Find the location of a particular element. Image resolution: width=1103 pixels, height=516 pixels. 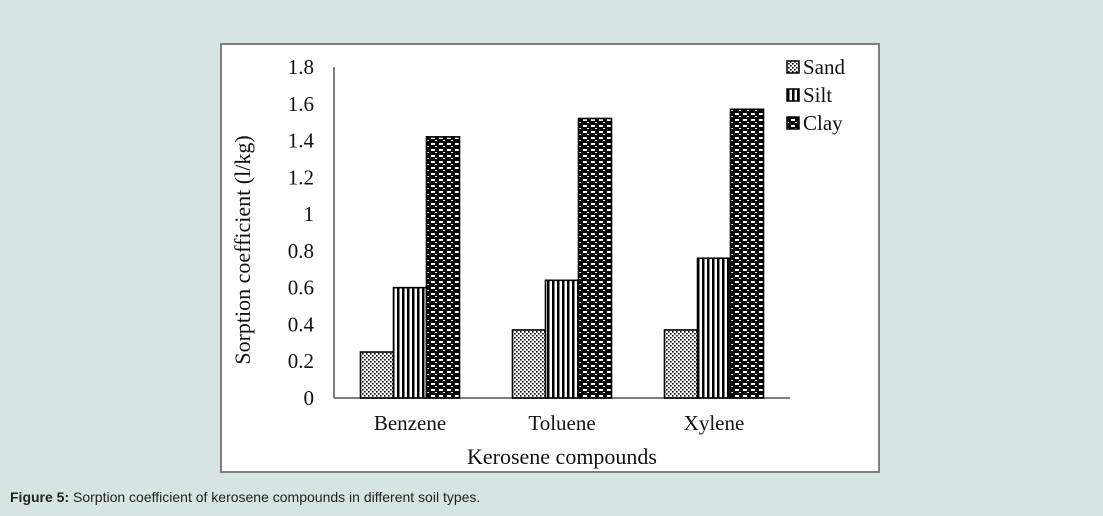

x-axis-title: Kerosene compounds is located at coordinates (562, 456).